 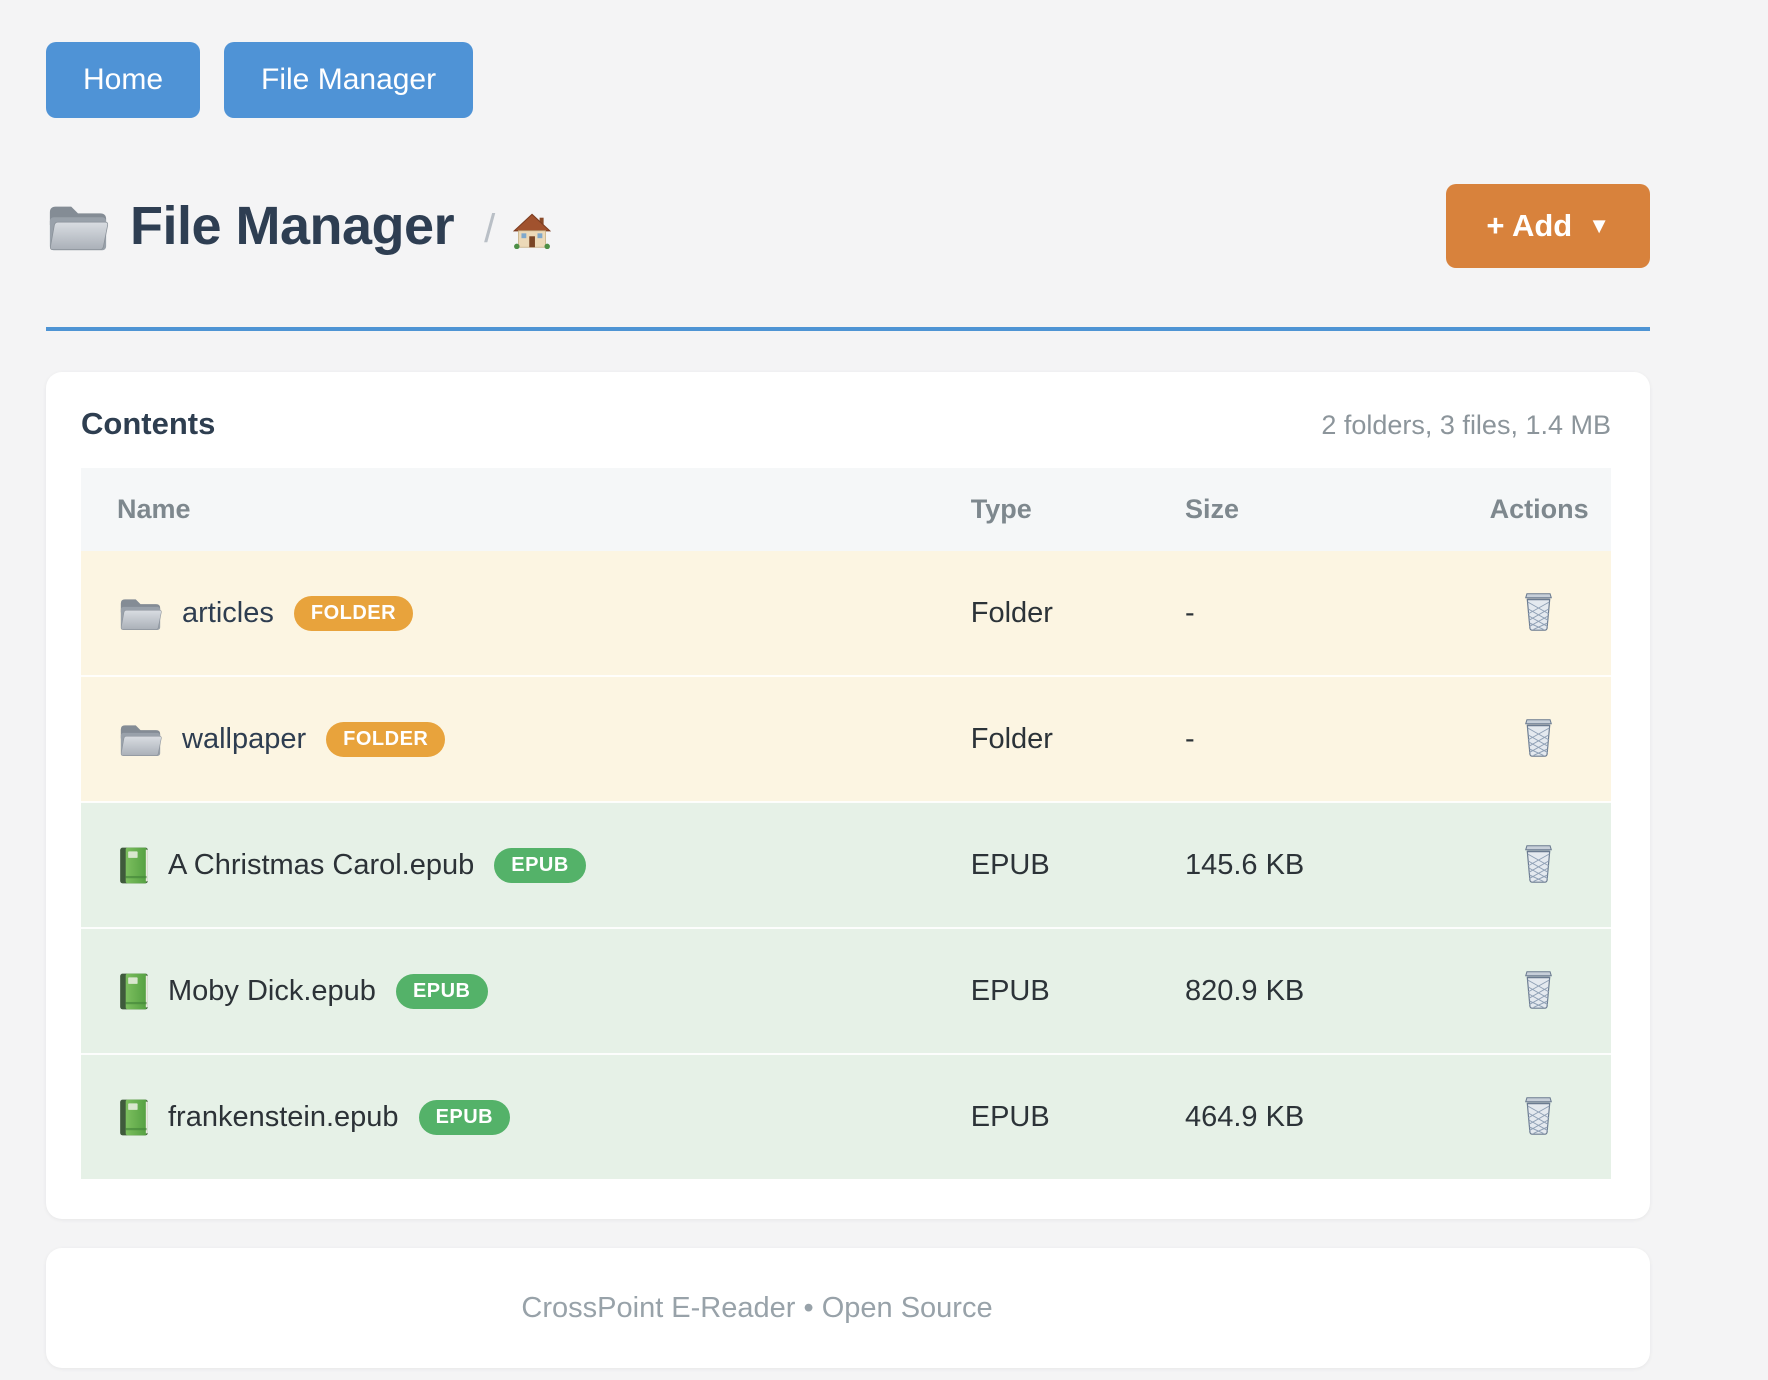 What do you see at coordinates (846, 424) in the screenshot?
I see `contents-card-header: Contents 2 folders, 3 files, 1.4 MB` at bounding box center [846, 424].